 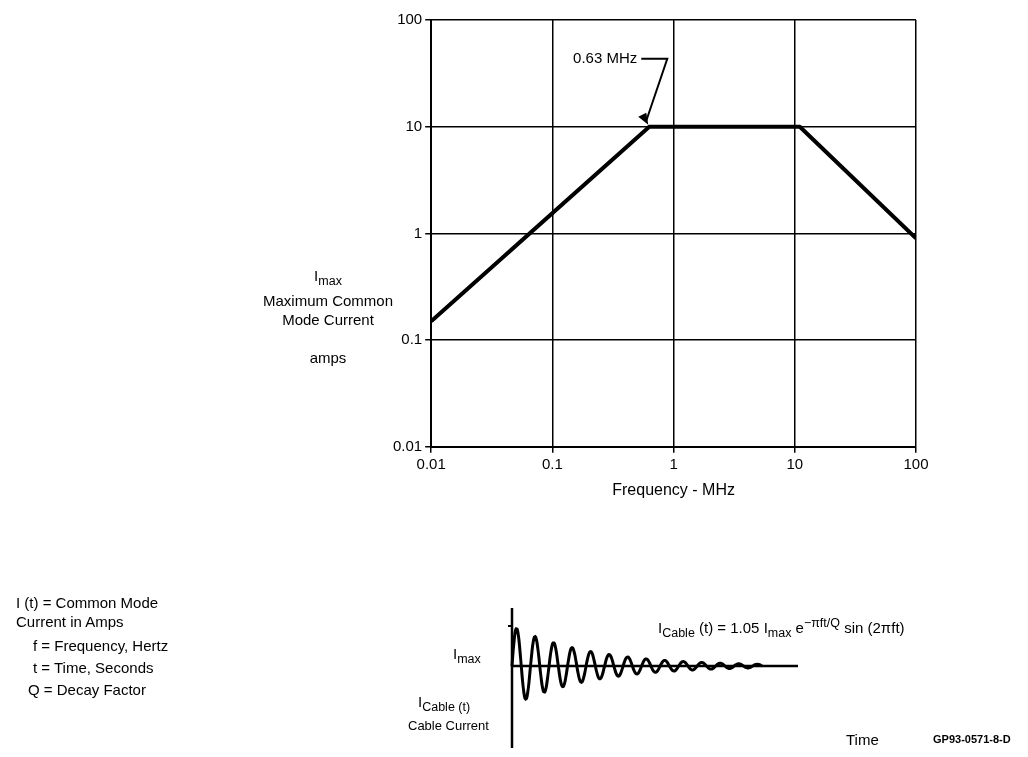 What do you see at coordinates (412, 339) in the screenshot?
I see `y-tick-label: 0.1` at bounding box center [412, 339].